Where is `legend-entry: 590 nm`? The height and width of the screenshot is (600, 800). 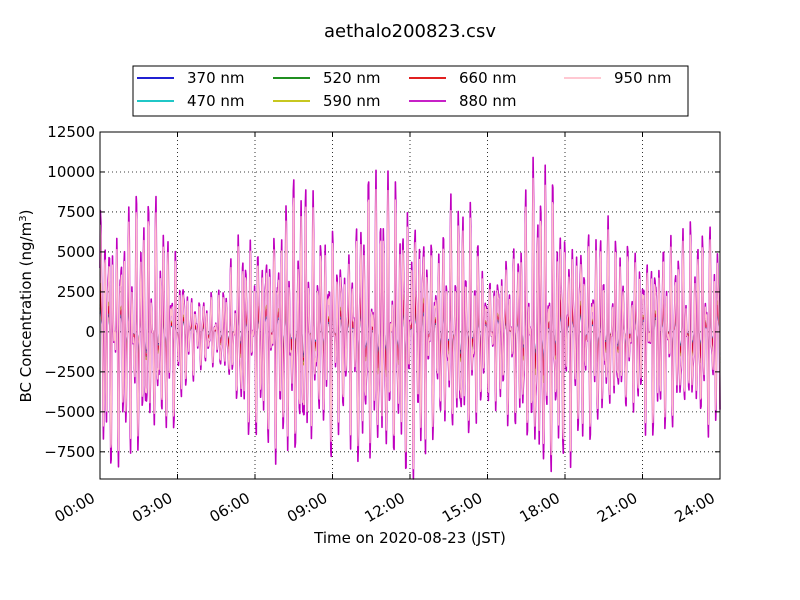 legend-entry: 590 nm is located at coordinates (327, 101).